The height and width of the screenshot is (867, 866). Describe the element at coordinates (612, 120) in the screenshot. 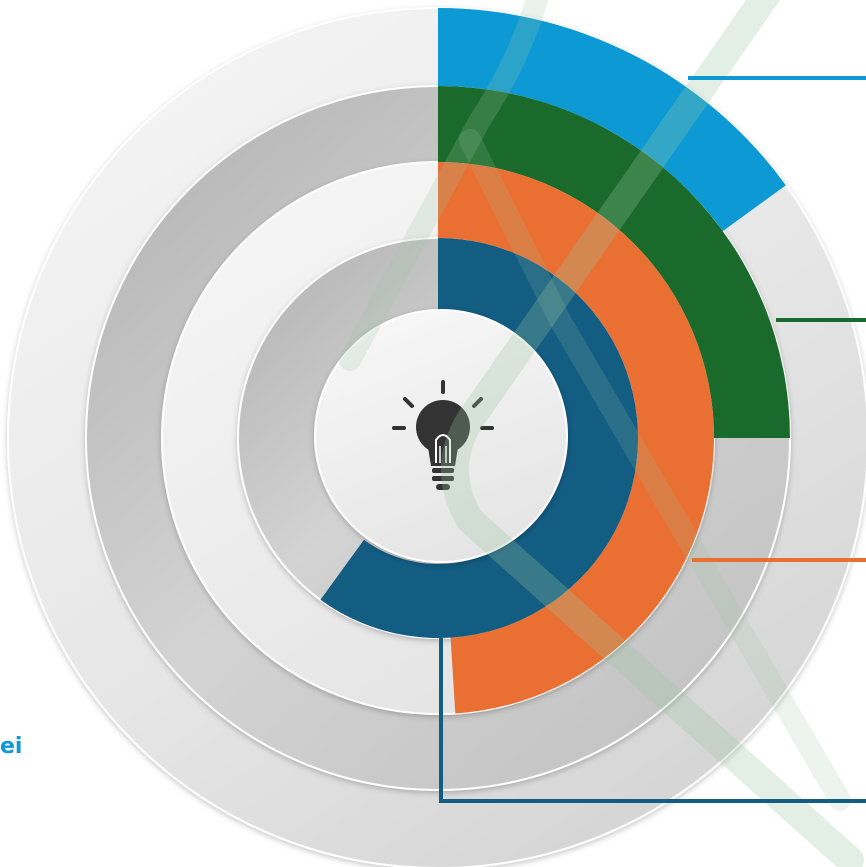

I see `ring-1-arc` at that location.